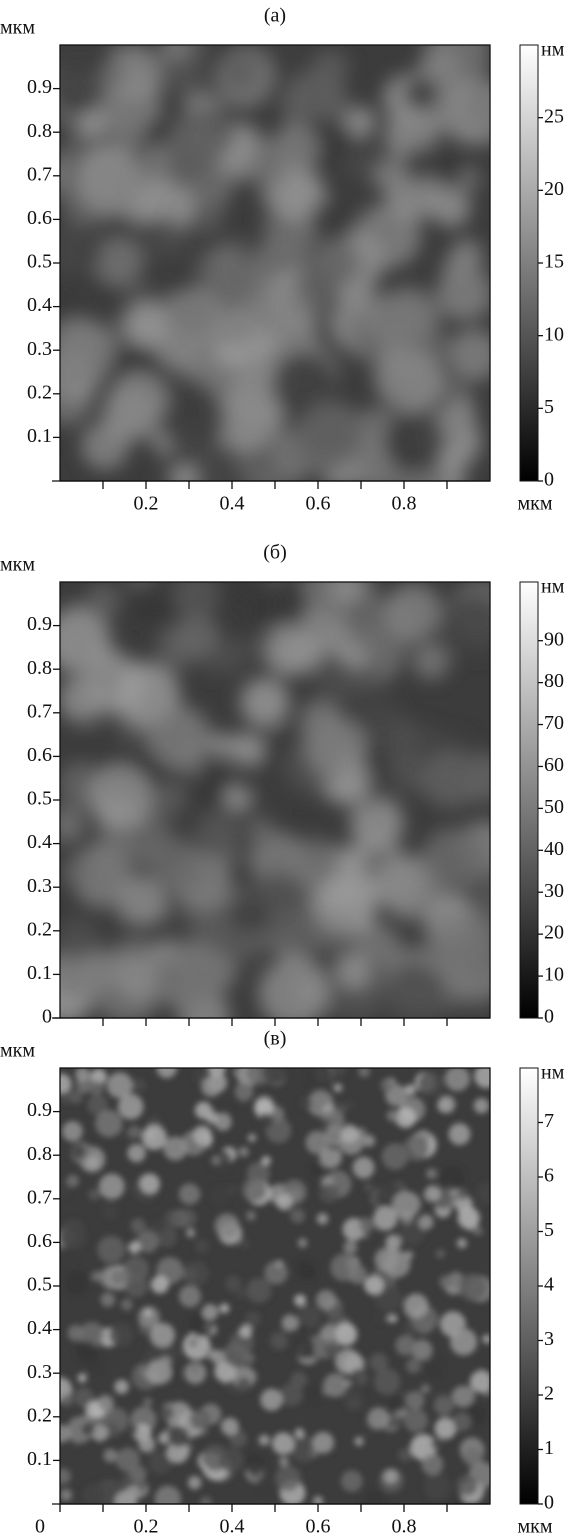  What do you see at coordinates (529, 800) in the screenshot?
I see `colorbar` at bounding box center [529, 800].